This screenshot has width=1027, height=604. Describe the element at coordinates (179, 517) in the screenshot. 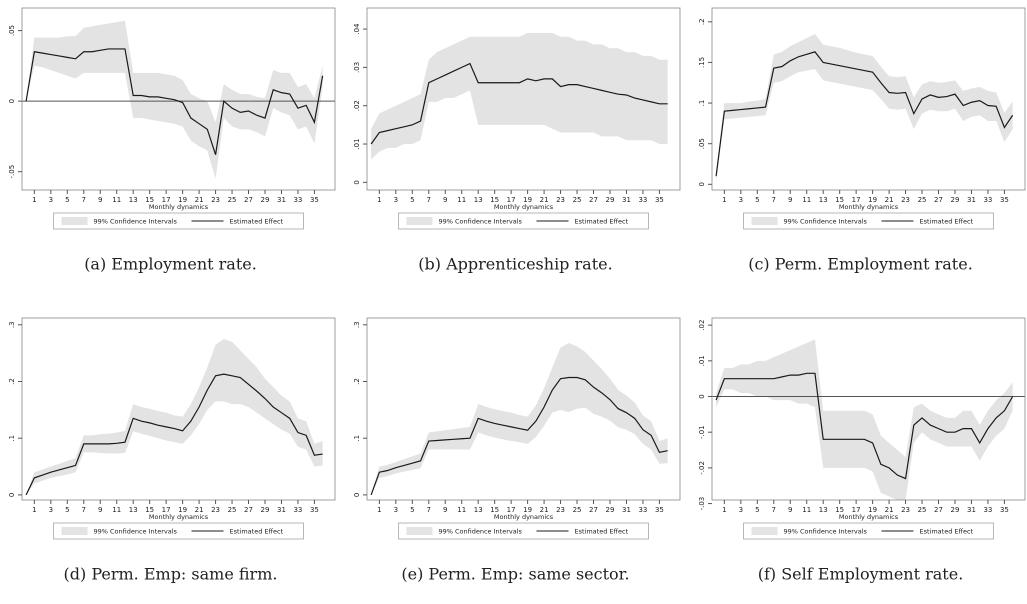

I see `x-axis-label: Monthly dynamics` at that location.